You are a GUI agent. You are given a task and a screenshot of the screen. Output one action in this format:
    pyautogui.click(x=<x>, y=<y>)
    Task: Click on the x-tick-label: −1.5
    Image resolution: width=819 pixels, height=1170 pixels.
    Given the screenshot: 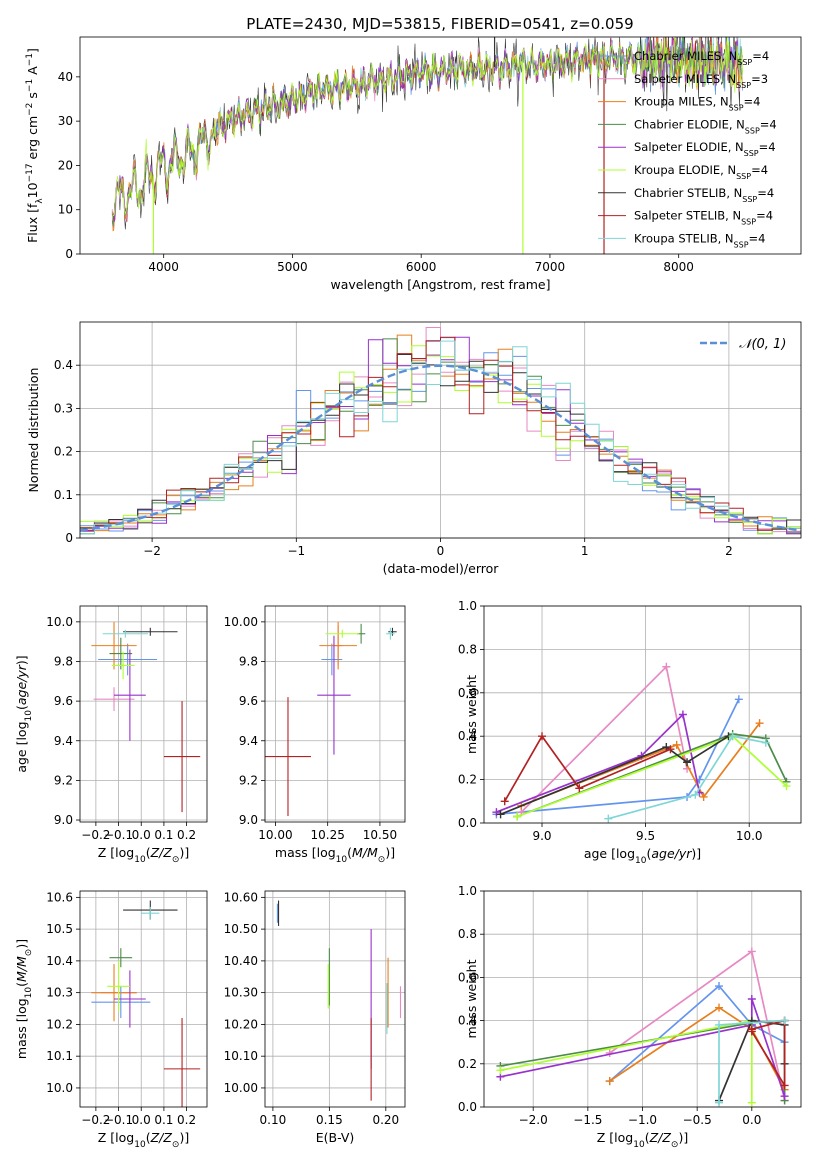 What is the action you would take?
    pyautogui.click(x=587, y=1120)
    